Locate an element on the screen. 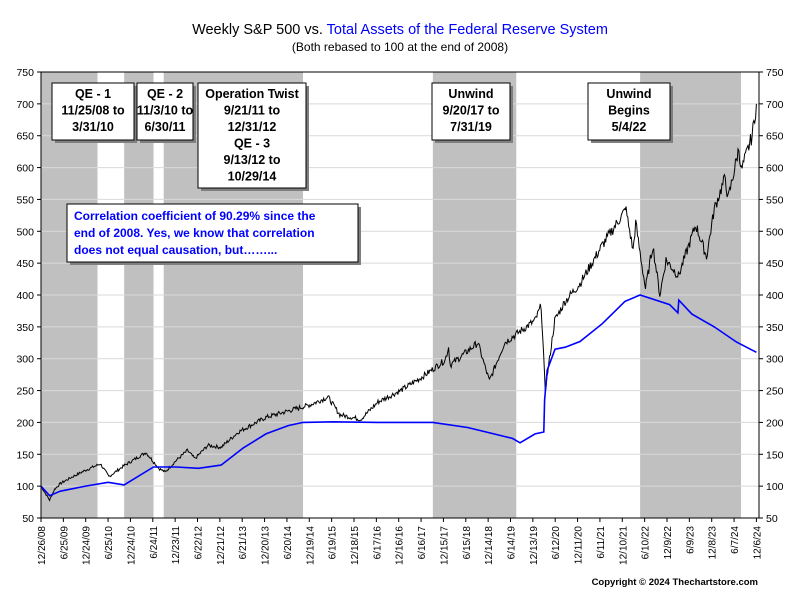 Image resolution: width=800 pixels, height=605 pixels. x-tick-label: 6/21/13 is located at coordinates (243, 543).